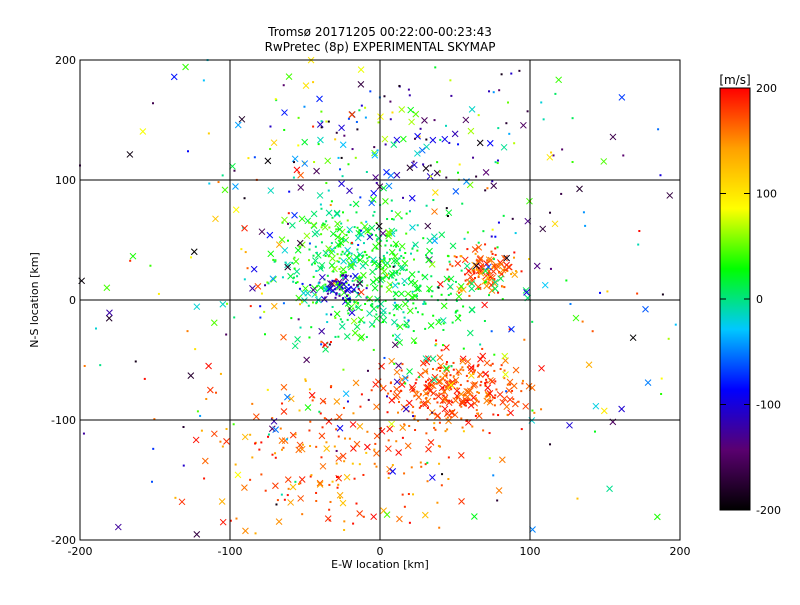 The image size is (800, 605). What do you see at coordinates (680, 551) in the screenshot?
I see `x-tick-label: 200` at bounding box center [680, 551].